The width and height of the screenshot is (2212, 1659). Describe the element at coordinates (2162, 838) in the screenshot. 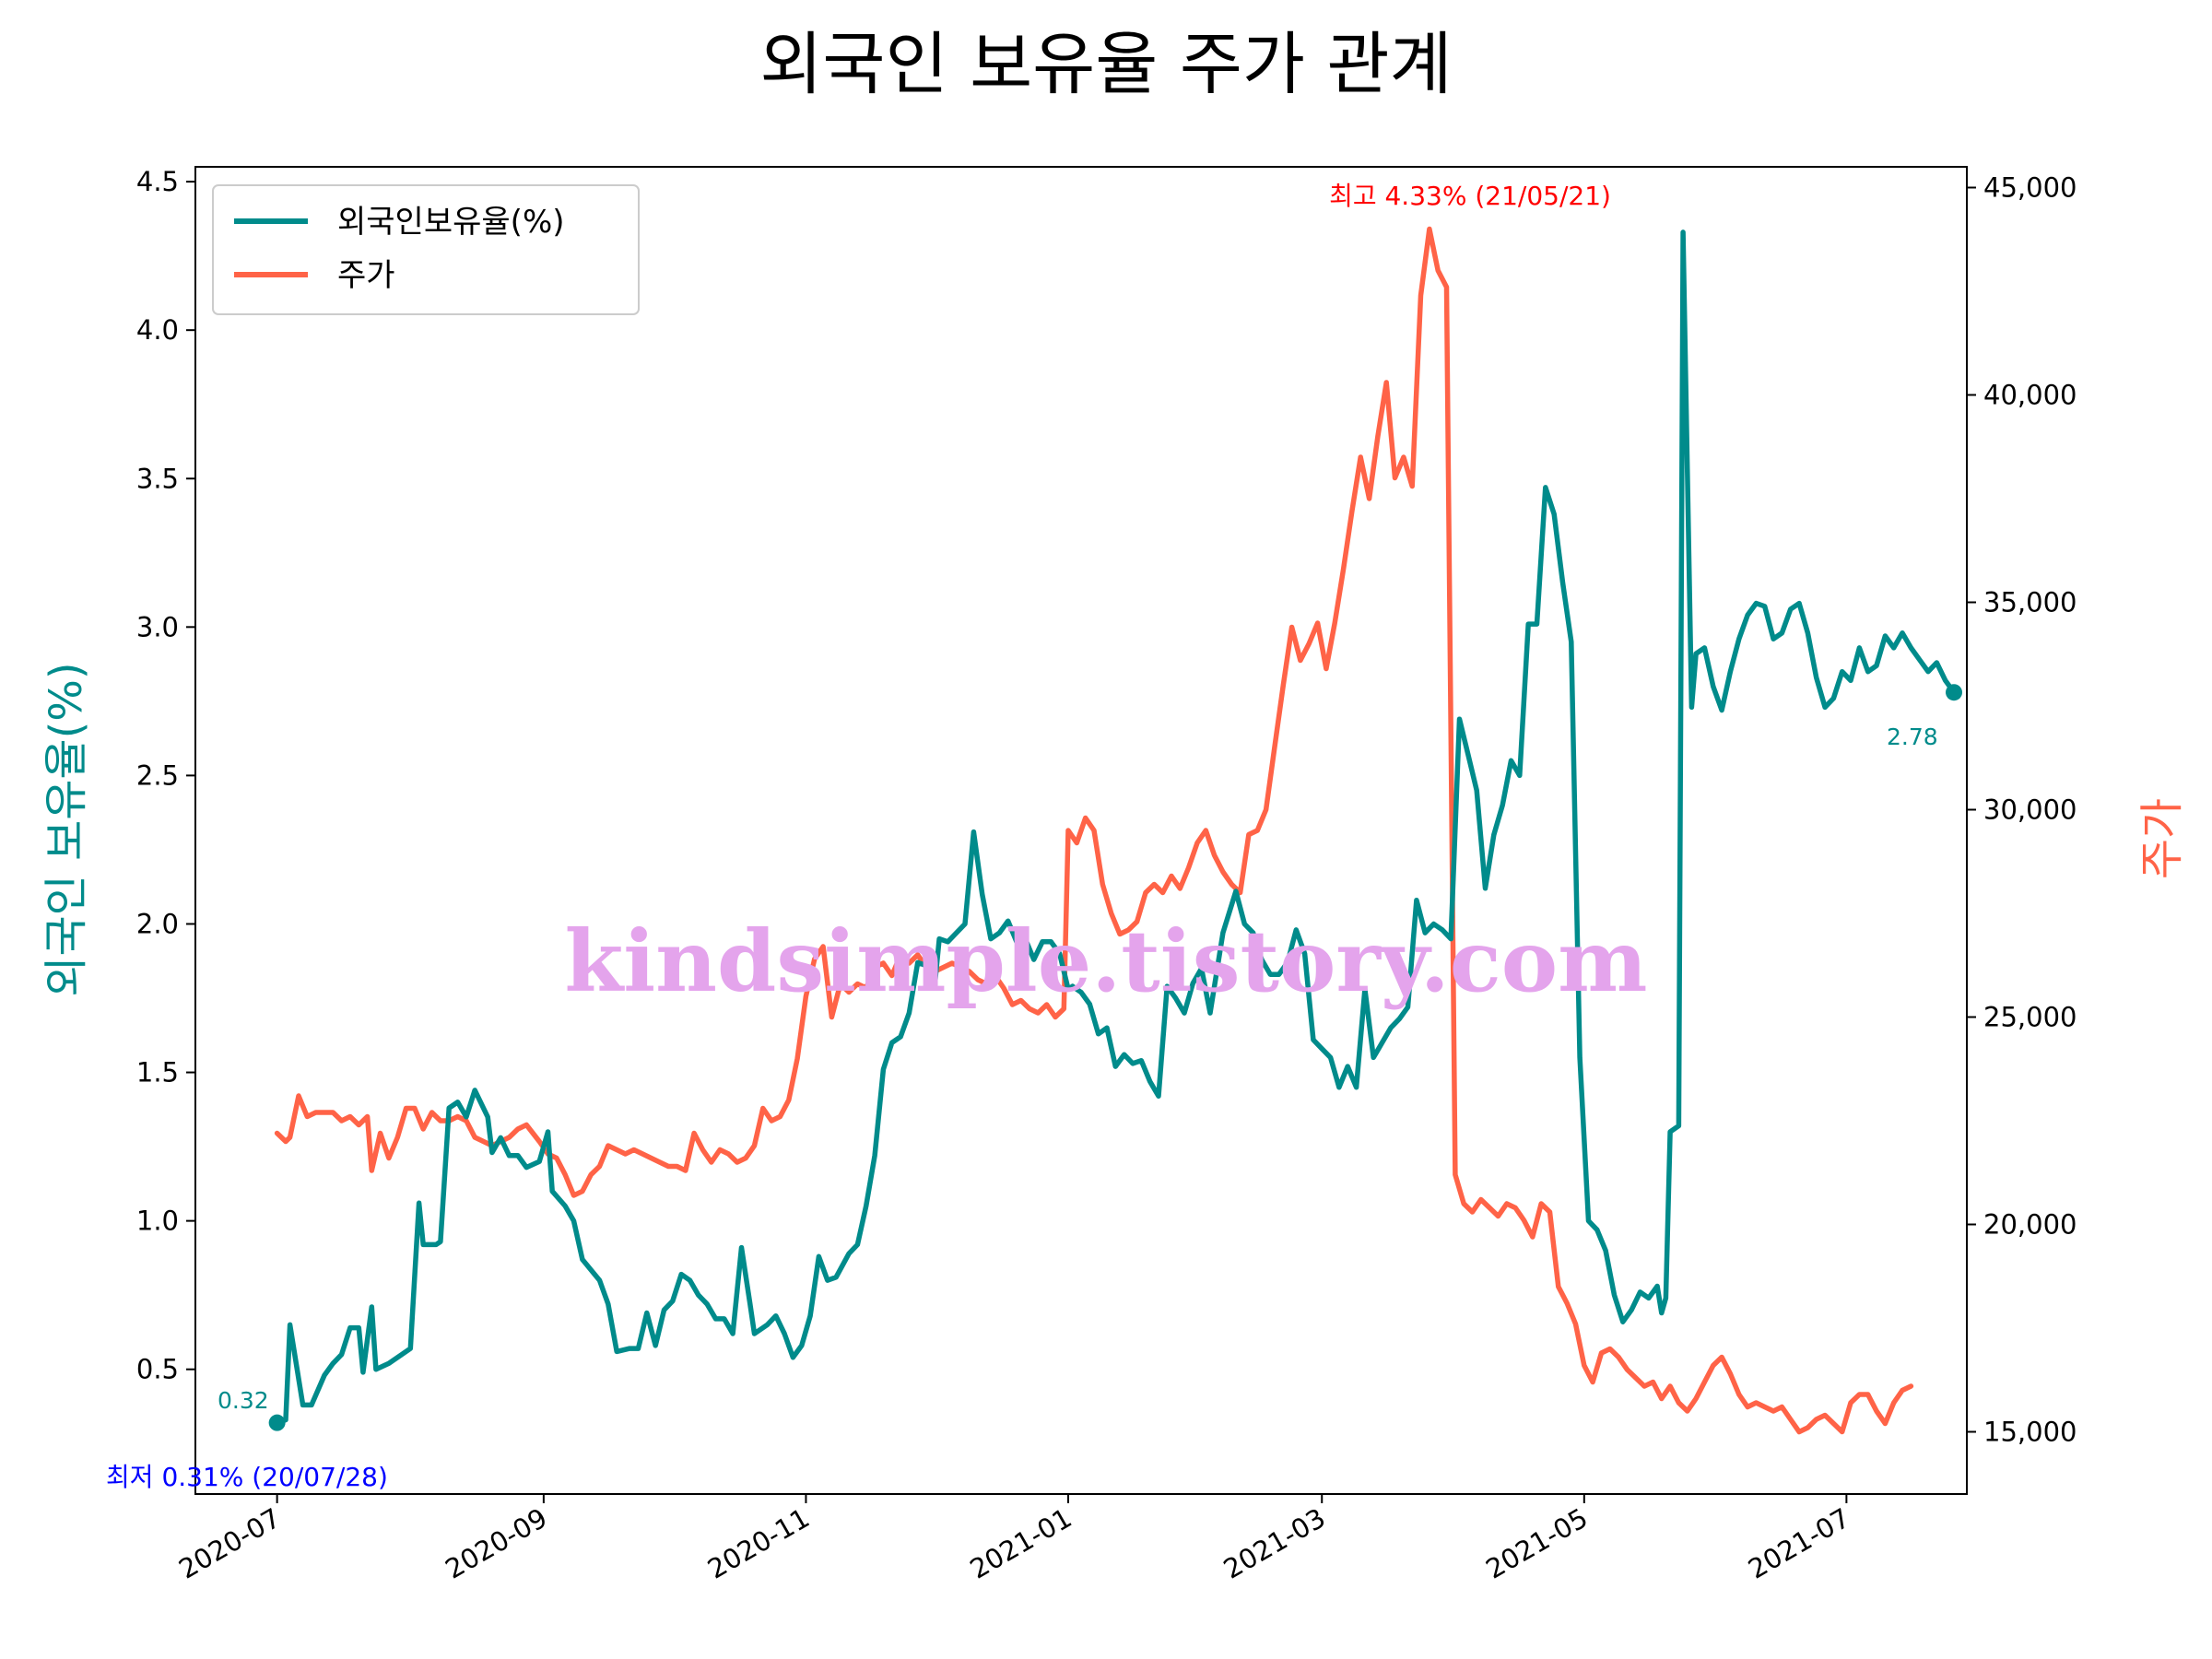

I see `right-y-axis-title: 주가` at that location.